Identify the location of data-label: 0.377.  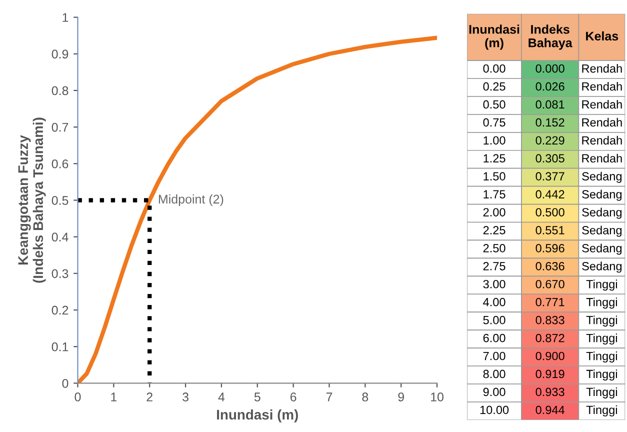
(550, 176).